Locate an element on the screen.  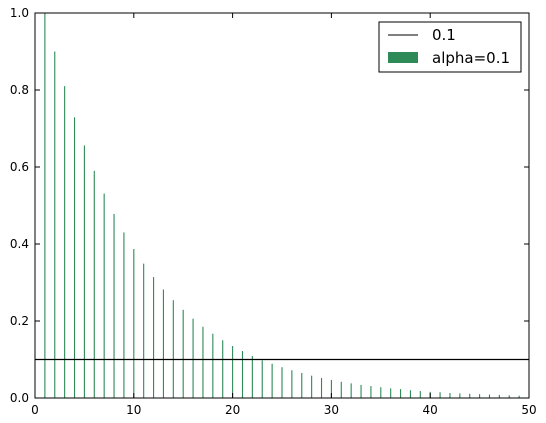
x-tick-label: 30 is located at coordinates (331, 410).